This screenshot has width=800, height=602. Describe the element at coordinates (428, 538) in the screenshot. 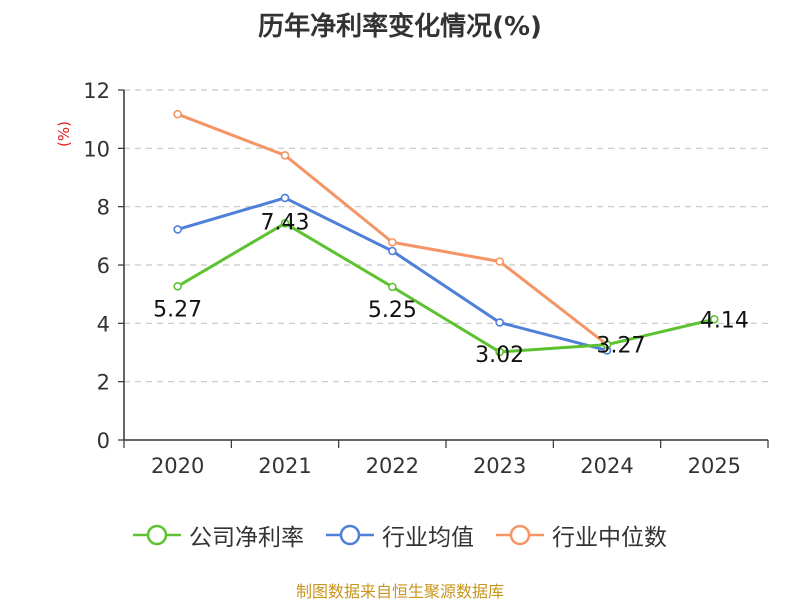

I see `legend-label: 行业均值` at that location.